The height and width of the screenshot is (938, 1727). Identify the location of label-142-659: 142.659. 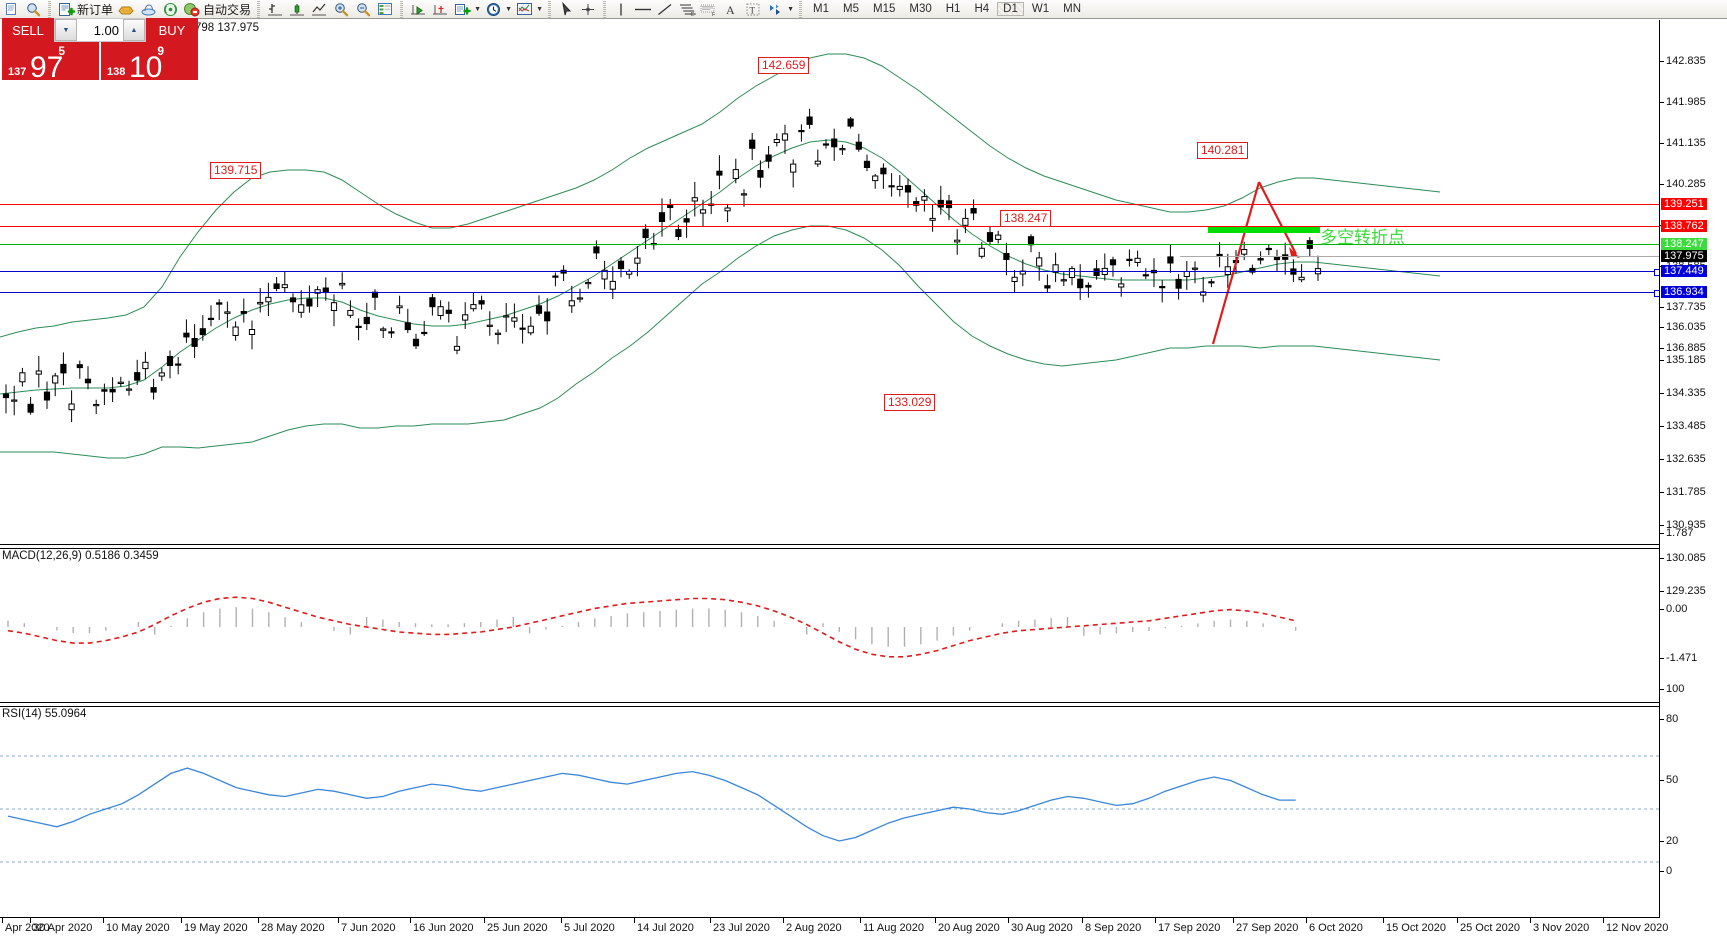
(784, 65).